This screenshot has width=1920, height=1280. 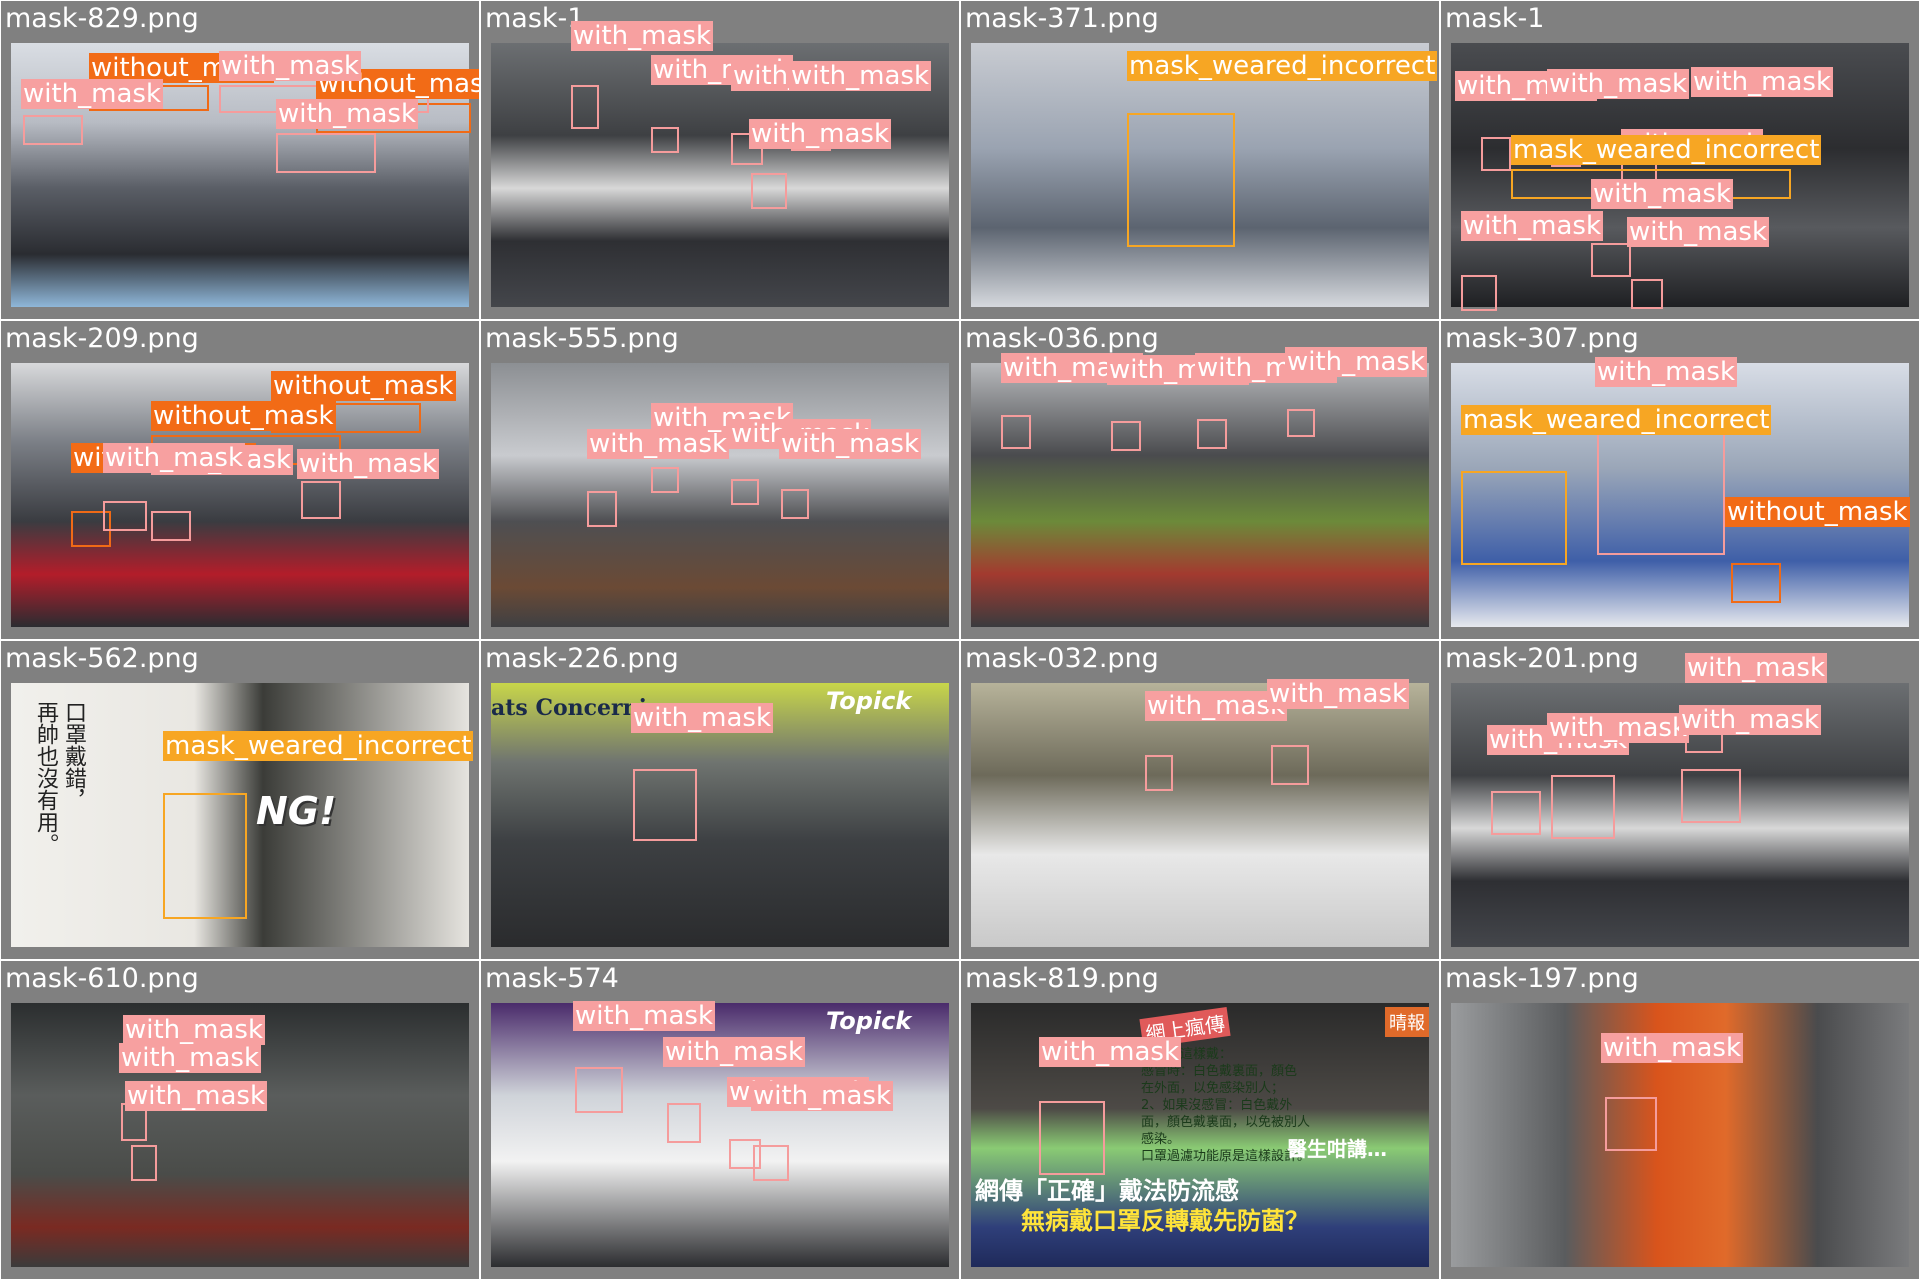 What do you see at coordinates (1542, 658) in the screenshot?
I see `tile-filename: mask-201.png` at bounding box center [1542, 658].